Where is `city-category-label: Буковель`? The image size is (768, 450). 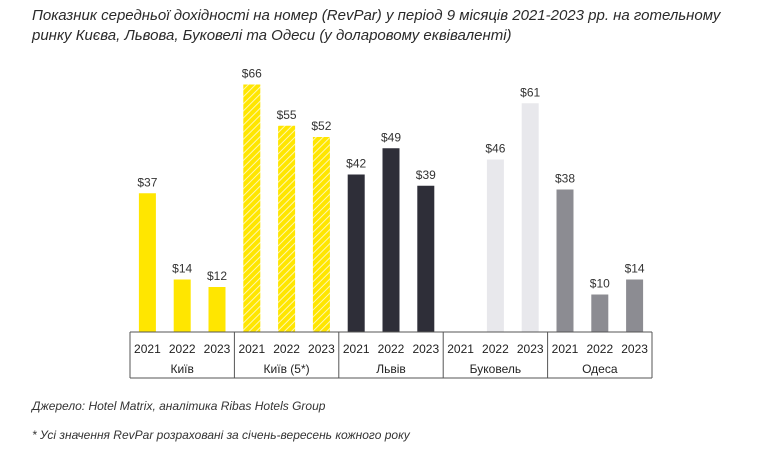
city-category-label: Буковель is located at coordinates (495, 369).